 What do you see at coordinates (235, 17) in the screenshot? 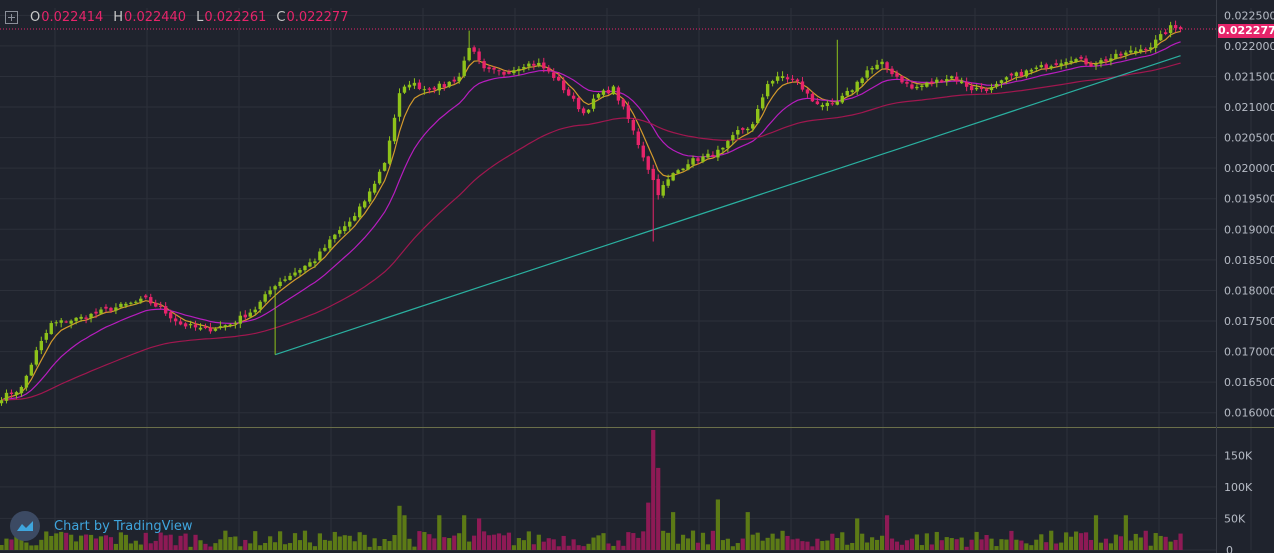
I see `low-value: 0.022261` at bounding box center [235, 17].